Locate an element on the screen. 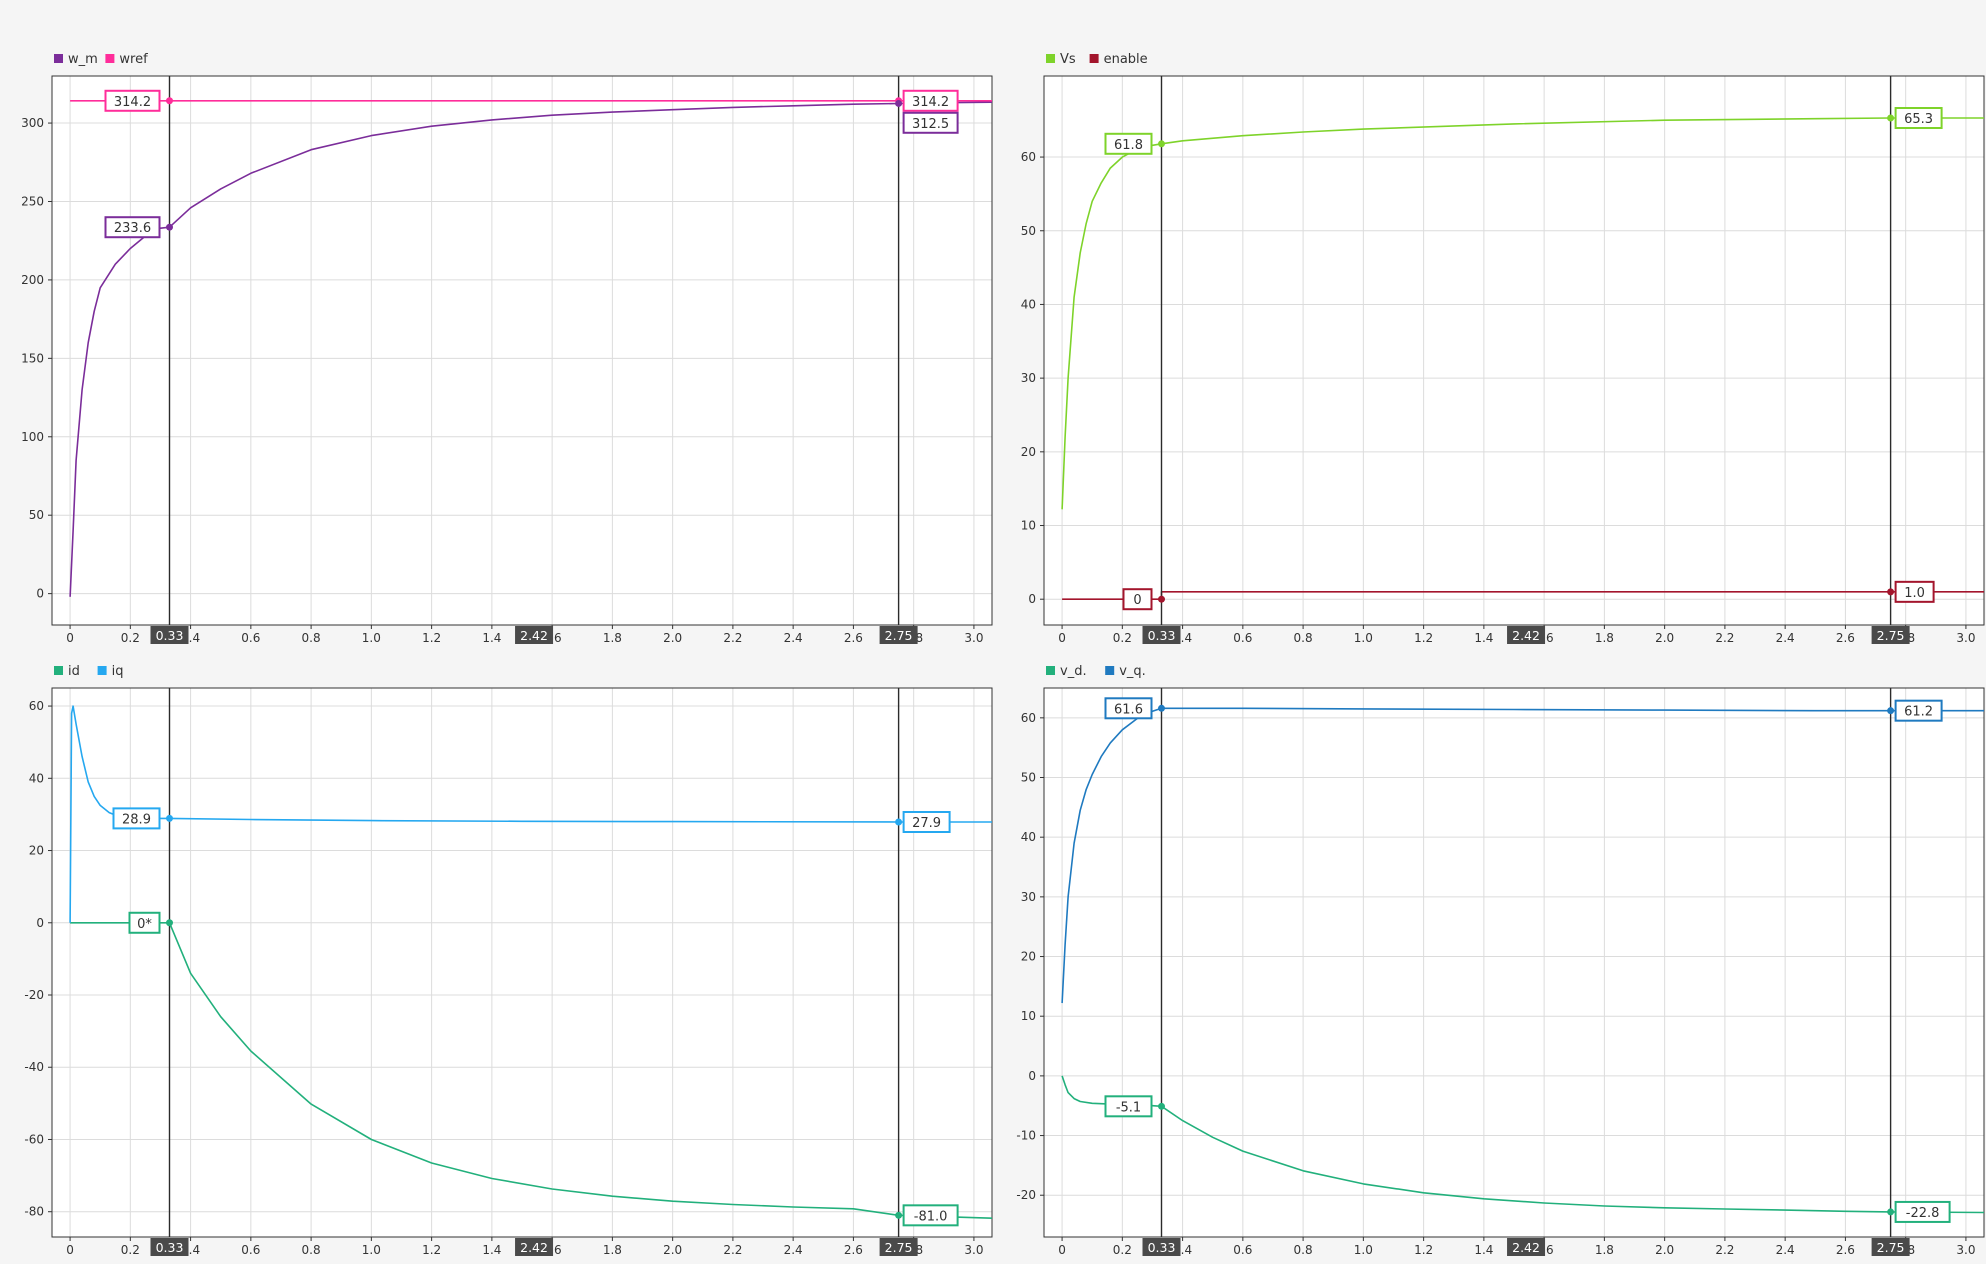 This screenshot has height=1264, width=1986. legend-label: v_d. is located at coordinates (1073, 671).